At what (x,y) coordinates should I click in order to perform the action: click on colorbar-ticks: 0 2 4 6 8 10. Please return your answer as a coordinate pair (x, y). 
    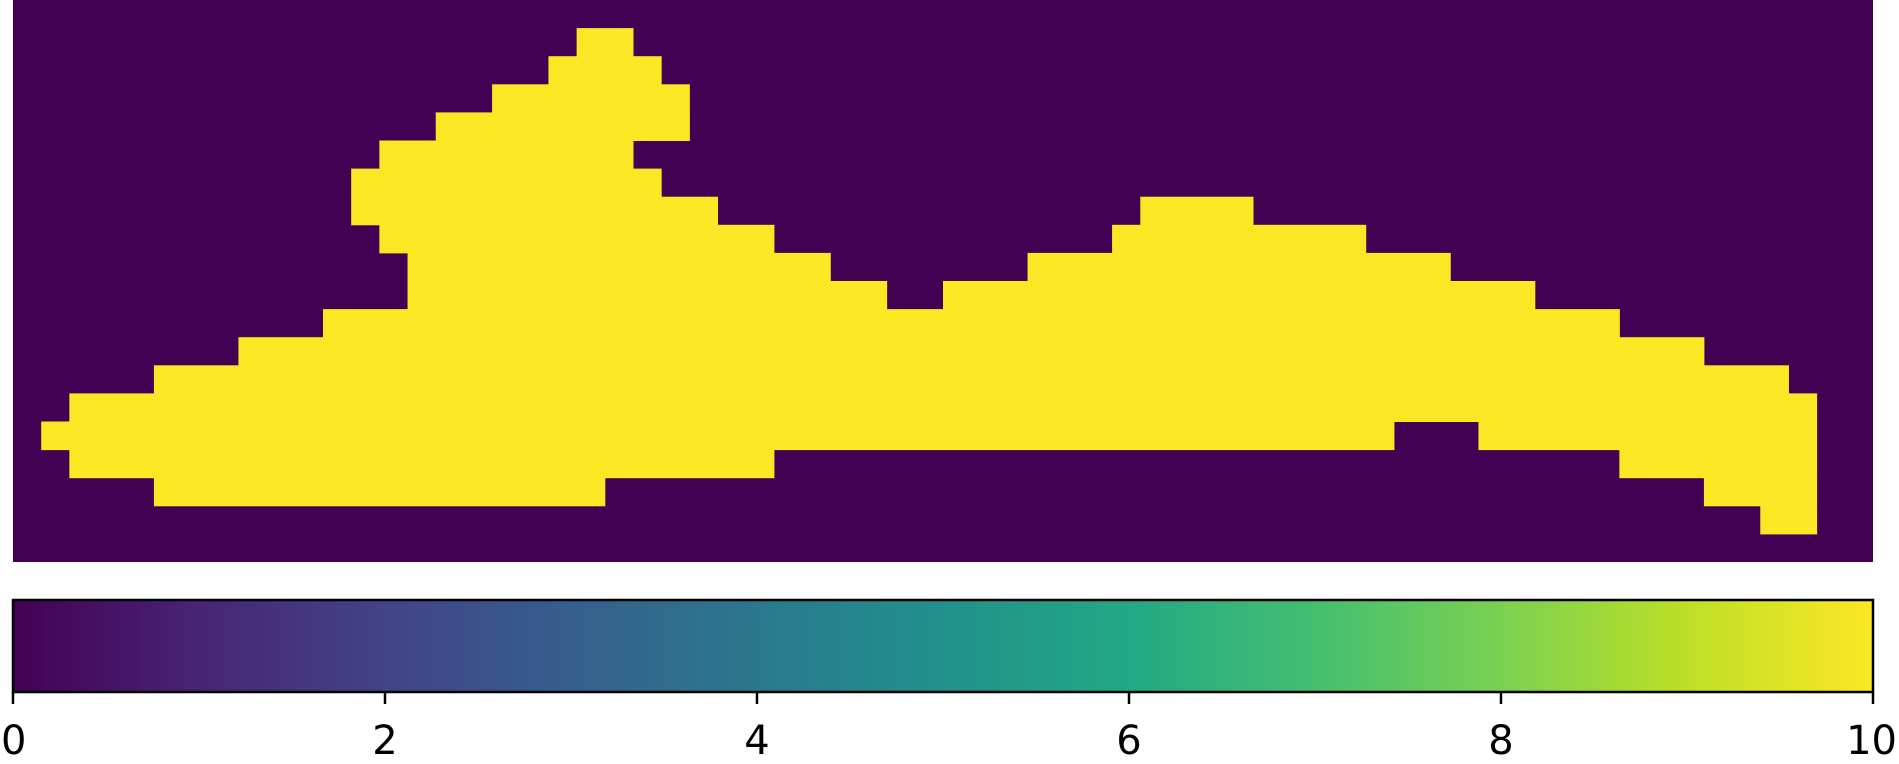
    Looking at the image, I should click on (949, 728).